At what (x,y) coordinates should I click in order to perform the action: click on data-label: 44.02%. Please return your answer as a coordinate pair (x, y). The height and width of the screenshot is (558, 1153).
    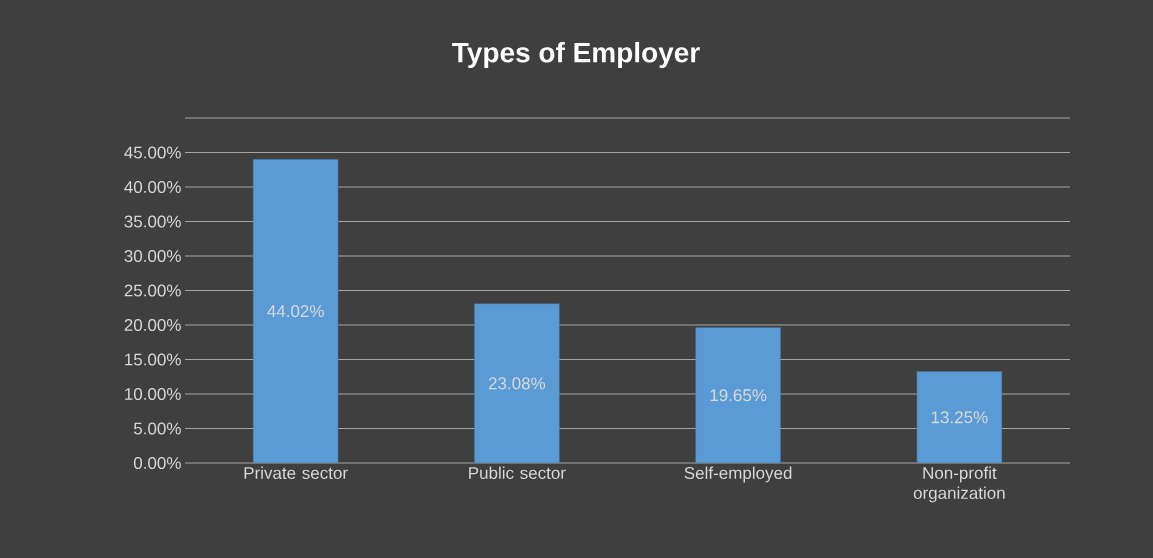
    Looking at the image, I should click on (295, 311).